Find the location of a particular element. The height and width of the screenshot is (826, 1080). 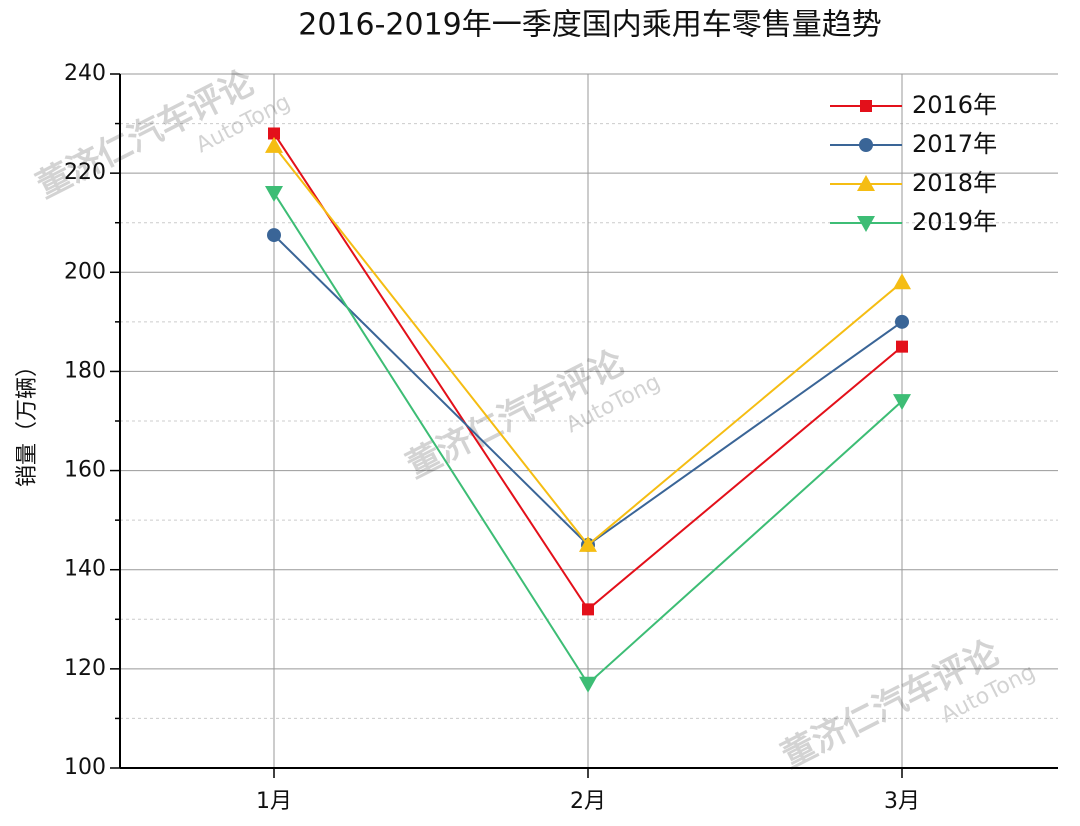

chart-title: 2016-2019年一季度国内乘用车零售量趋势 is located at coordinates (590, 25).